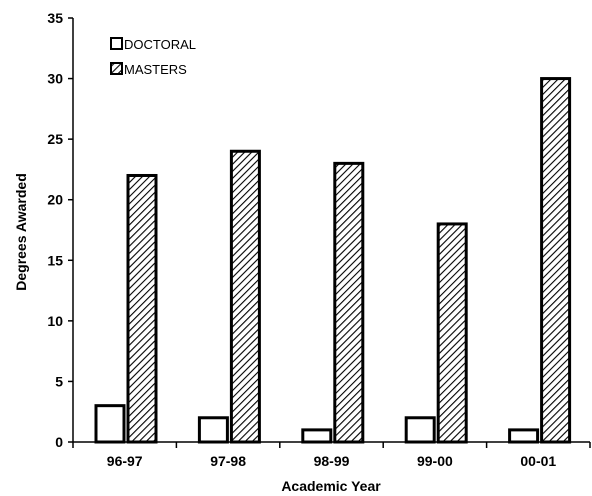  What do you see at coordinates (160, 44) in the screenshot?
I see `legend-label-doctoral: DOCTORAL` at bounding box center [160, 44].